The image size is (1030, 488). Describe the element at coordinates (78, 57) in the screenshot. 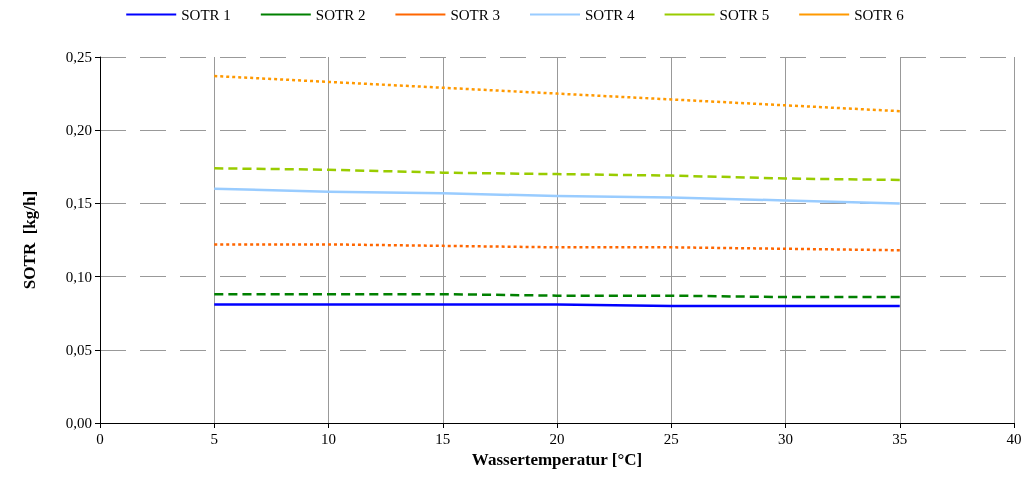

I see `y-tick-label: 0,25` at that location.